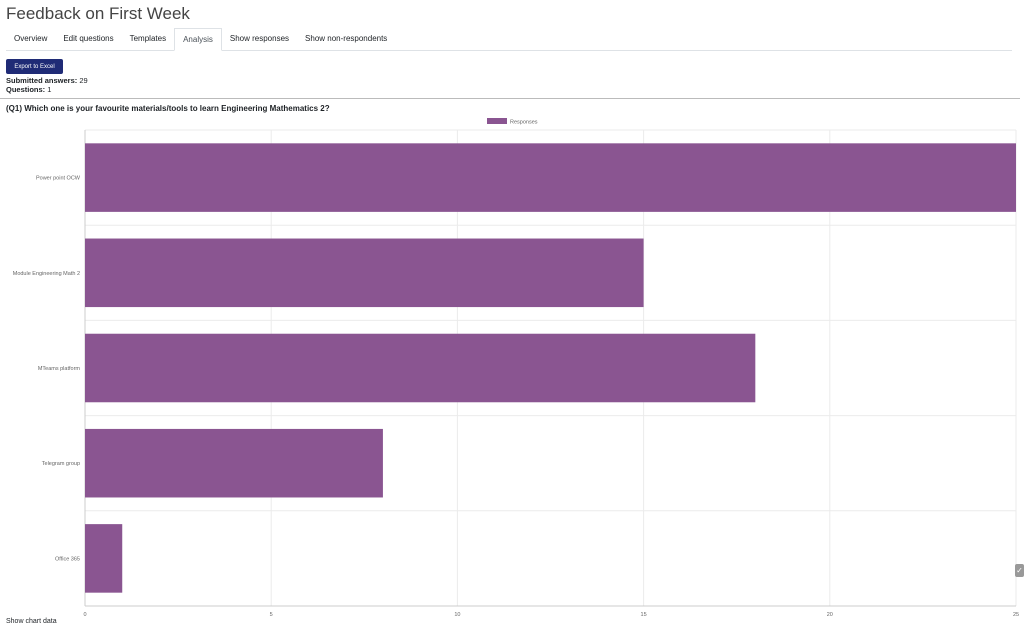 This screenshot has width=1024, height=625. What do you see at coordinates (551, 615) in the screenshot?
I see `chart-x-ticks: 0 5 10 15 20 25` at bounding box center [551, 615].